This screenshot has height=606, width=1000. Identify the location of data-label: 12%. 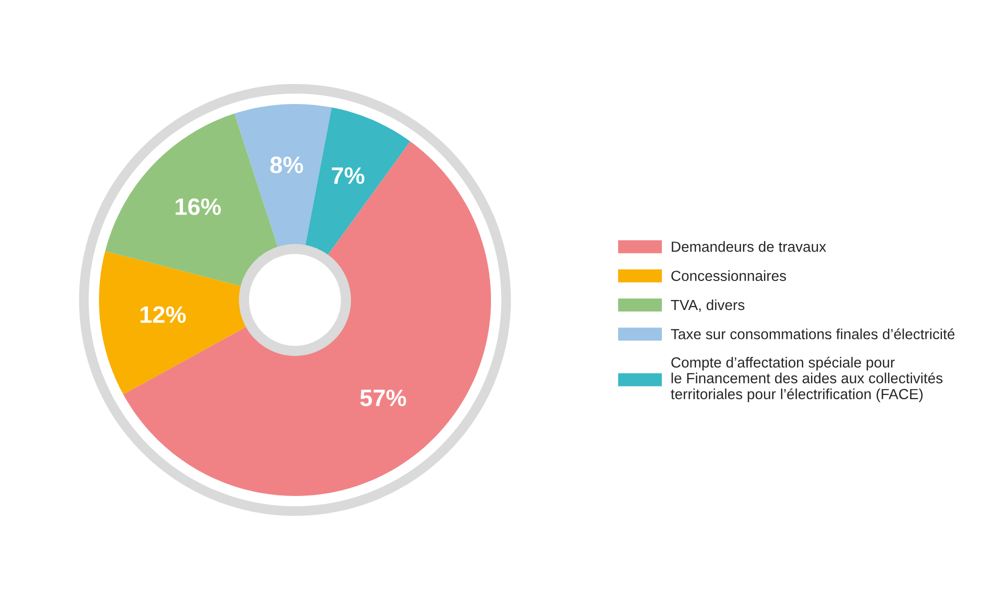
(163, 314).